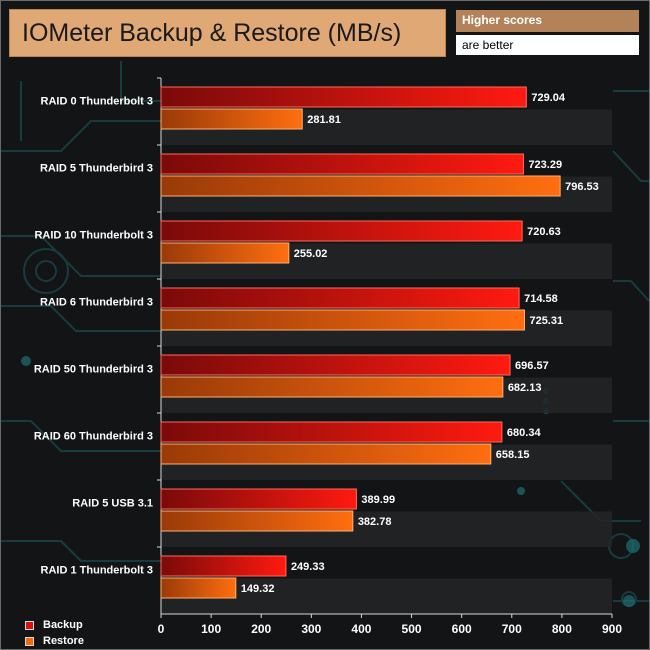 The height and width of the screenshot is (650, 650). I want to click on chart-title-box: IOMeter Backup & Restore (MB/s), so click(227, 33).